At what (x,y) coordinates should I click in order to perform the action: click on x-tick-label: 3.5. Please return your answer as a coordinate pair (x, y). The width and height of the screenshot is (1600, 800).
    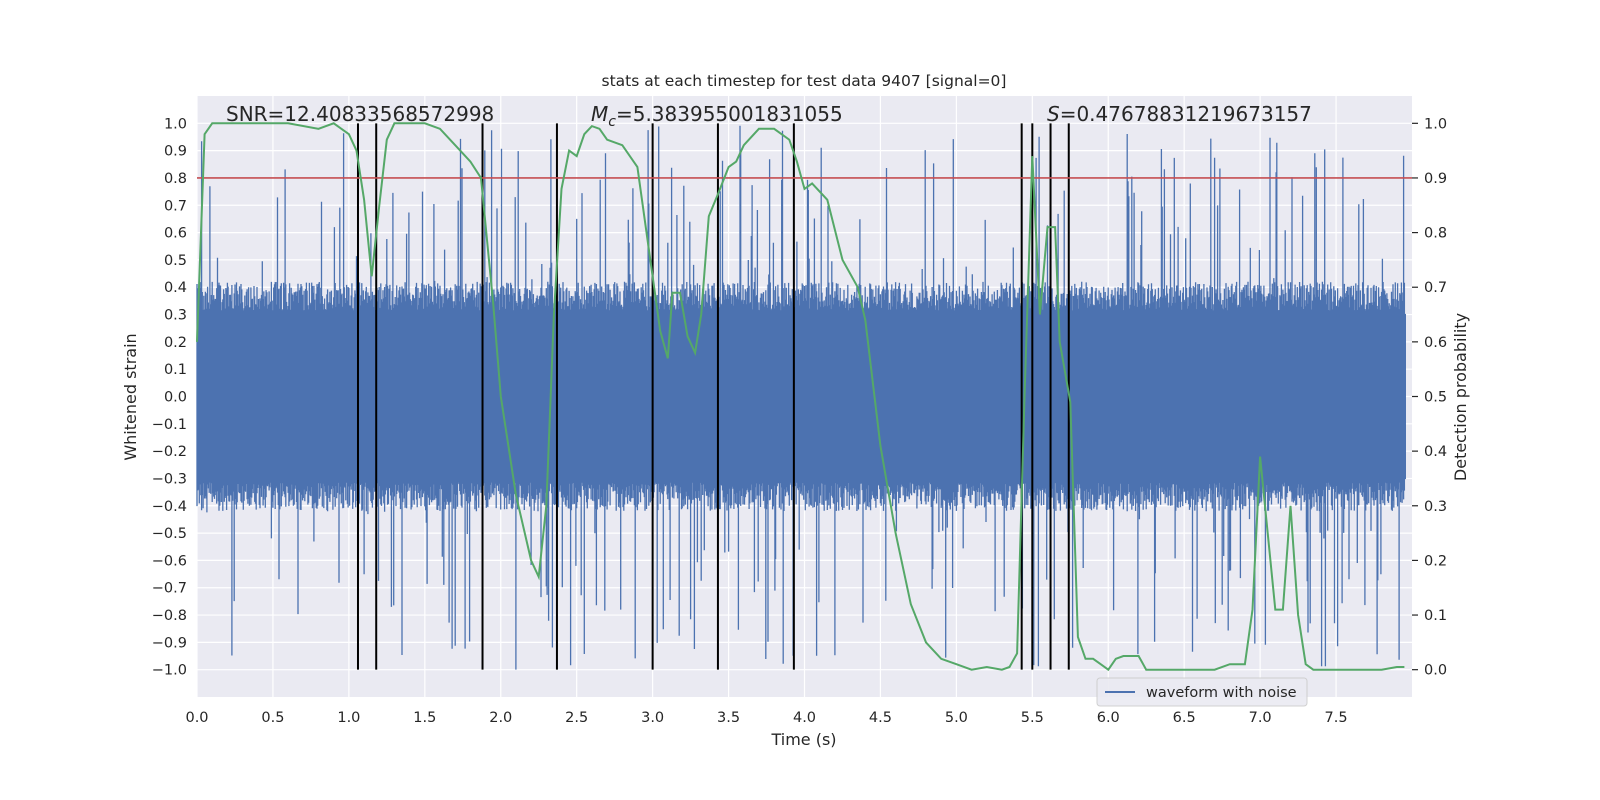
    Looking at the image, I should click on (728, 718).